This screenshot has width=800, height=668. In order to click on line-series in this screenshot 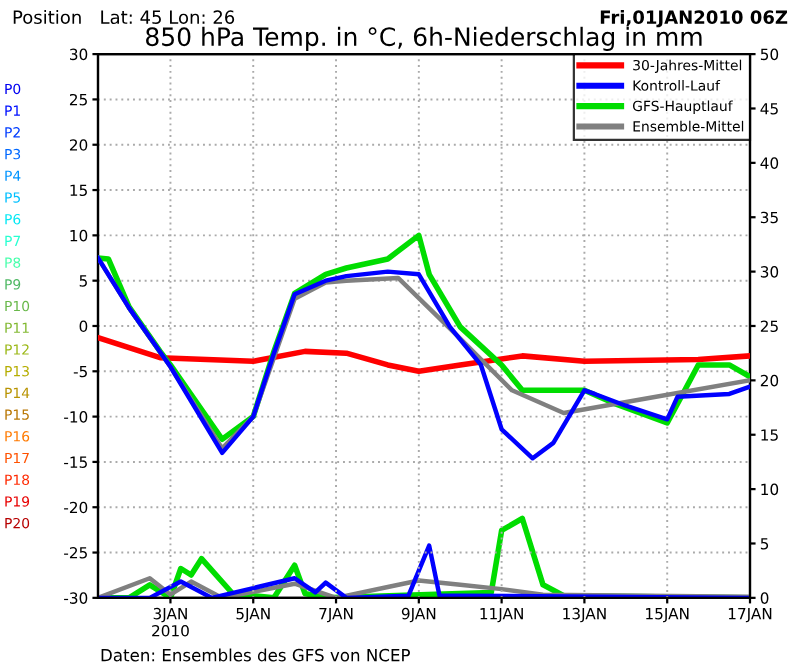, I will do `click(424, 354)`.